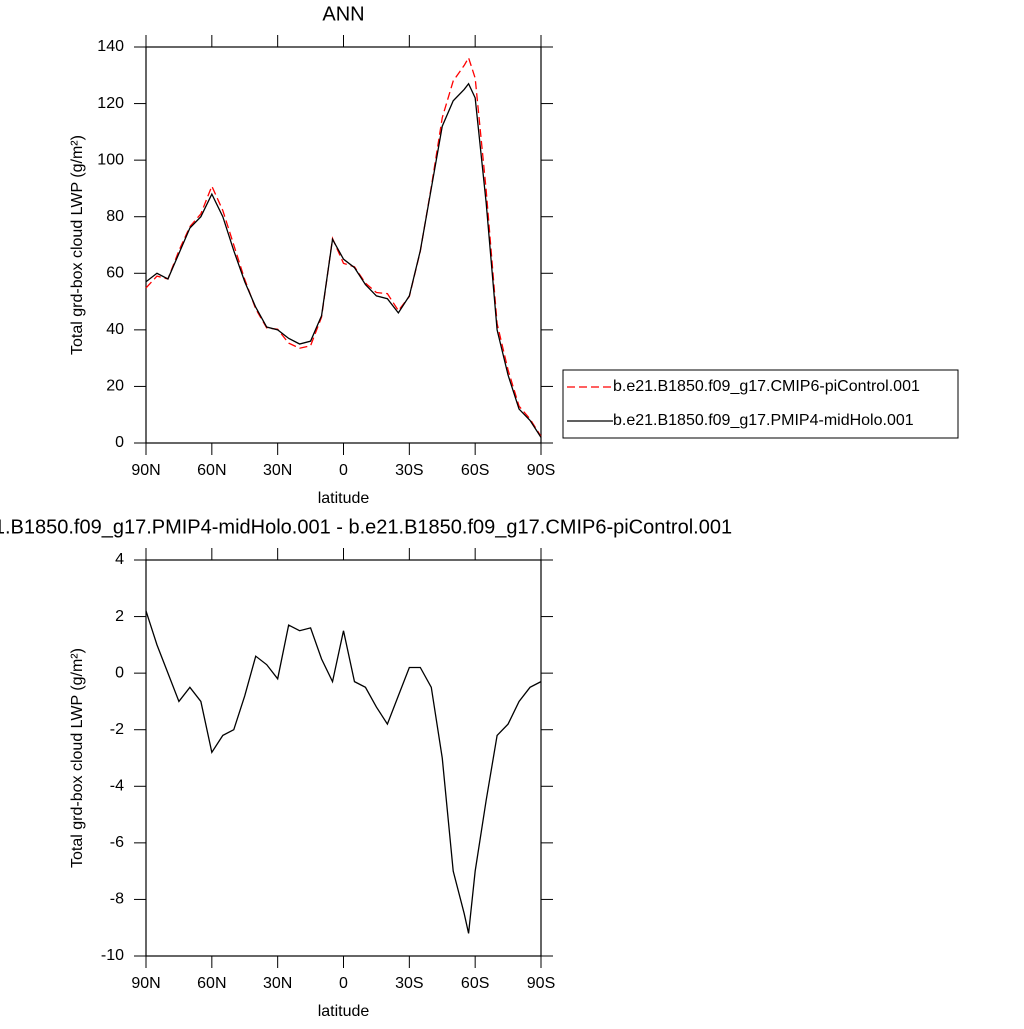 The width and height of the screenshot is (1024, 1029). I want to click on y-tick-label: 2, so click(119, 616).